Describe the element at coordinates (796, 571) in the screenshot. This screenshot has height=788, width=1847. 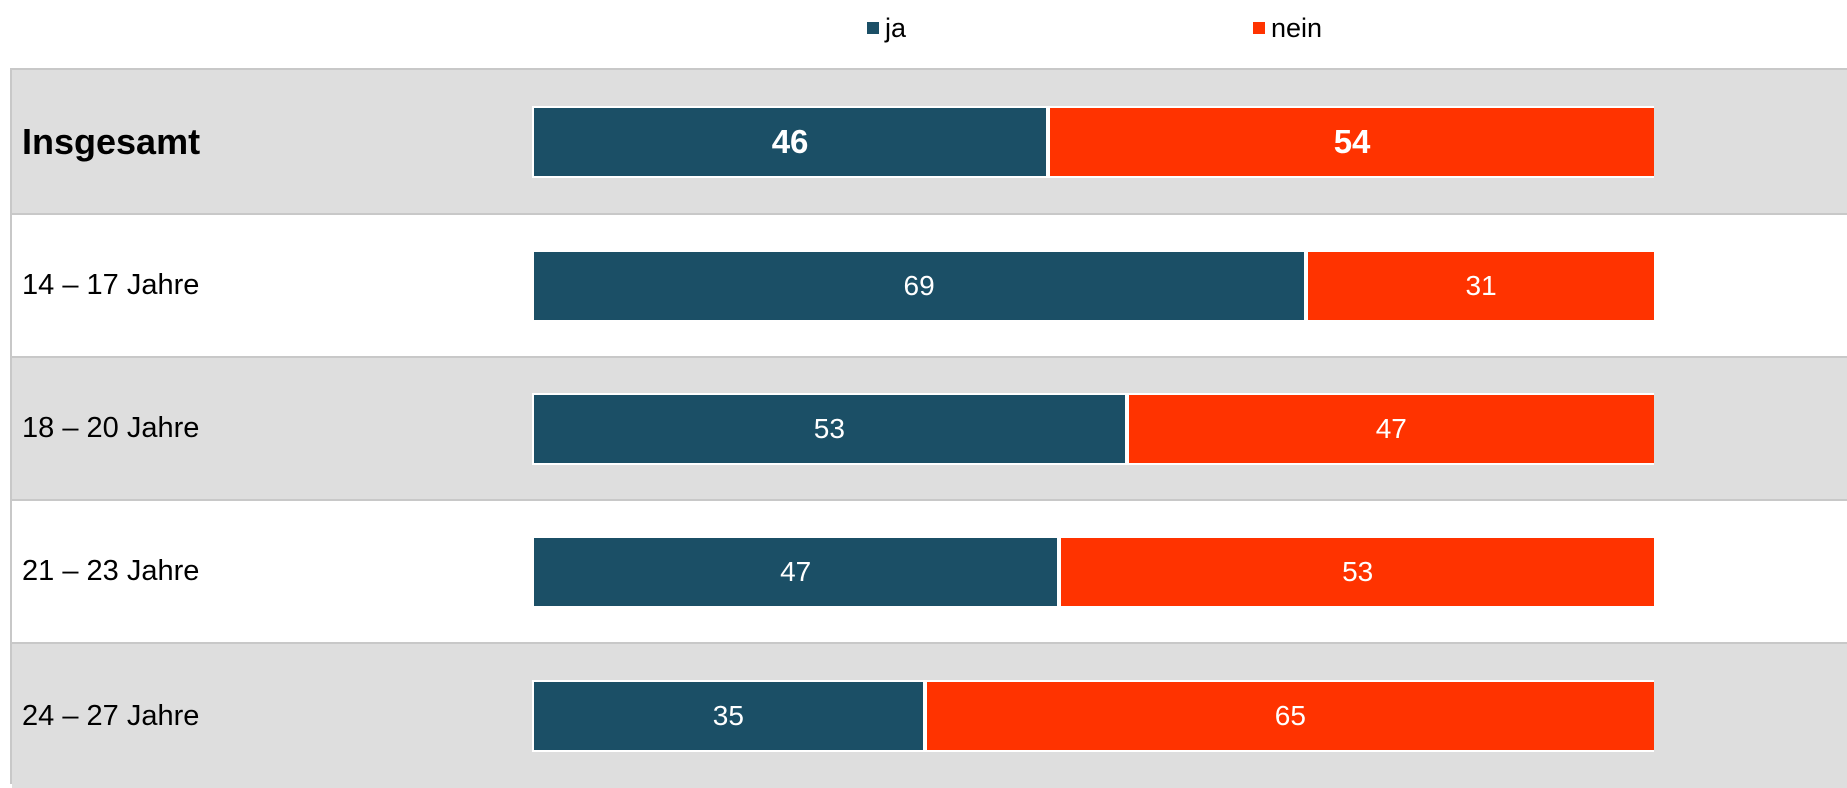
I see `bar-ja: 47` at that location.